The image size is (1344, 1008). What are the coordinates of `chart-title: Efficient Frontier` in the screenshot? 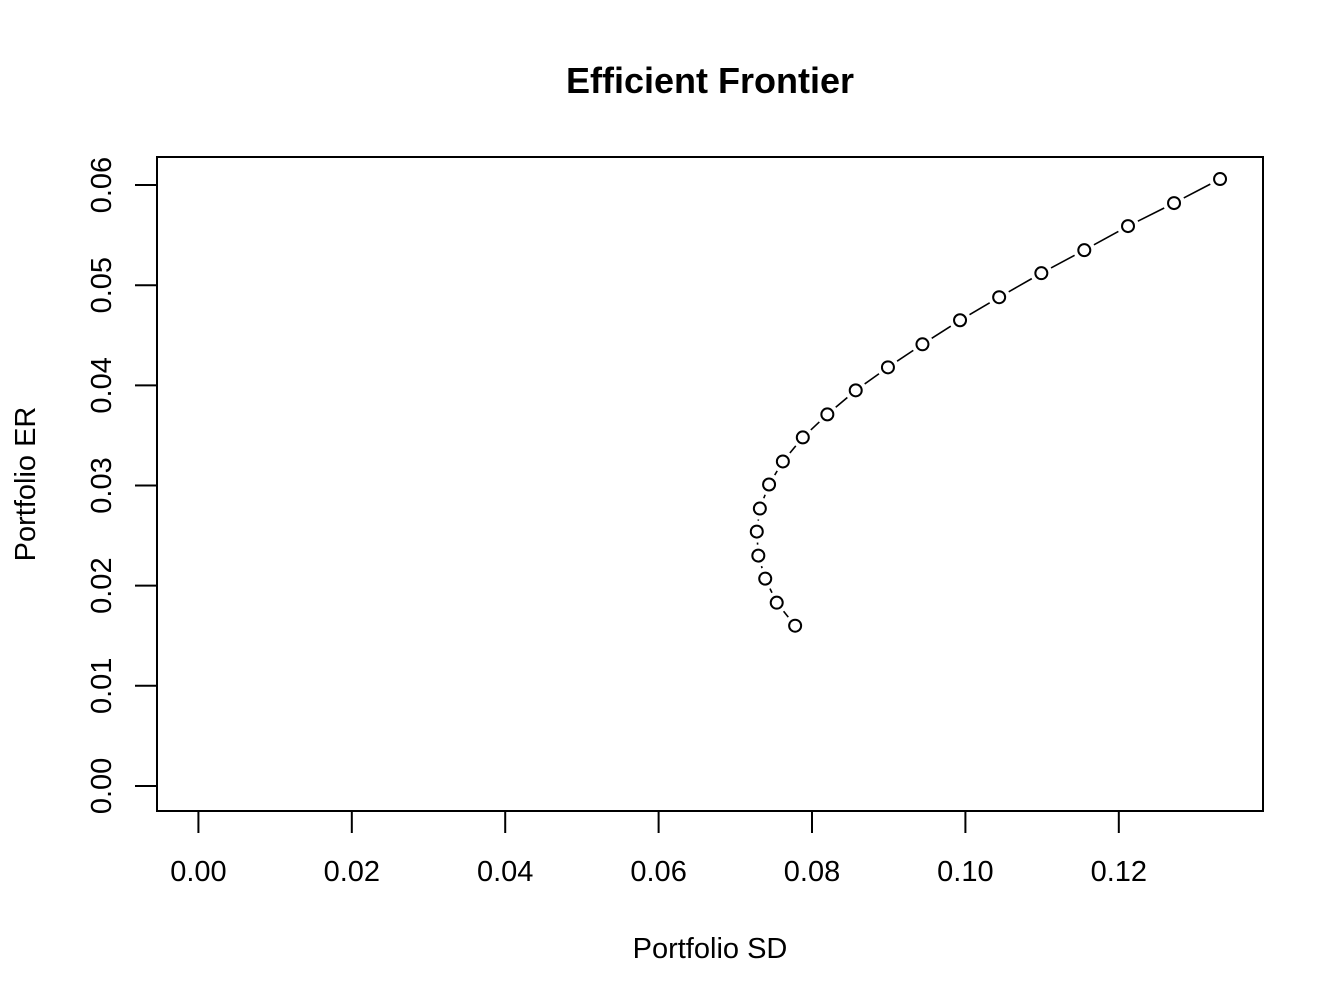 It's located at (710, 80).